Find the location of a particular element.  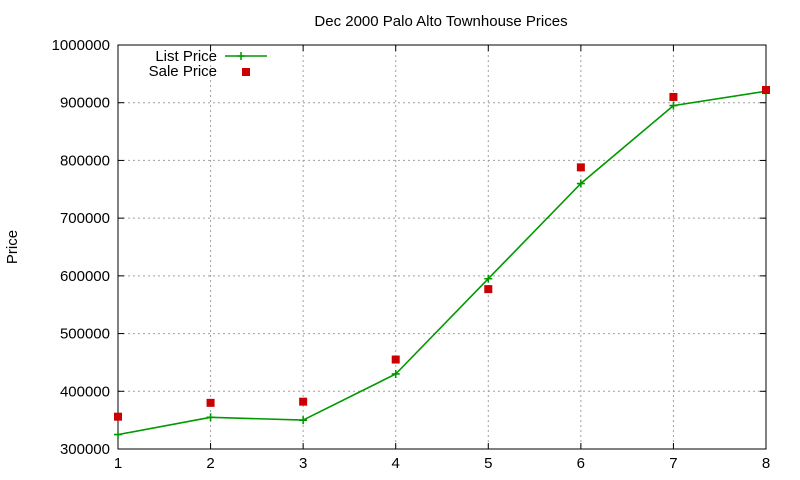

x-tick-label: 2 is located at coordinates (210, 463).